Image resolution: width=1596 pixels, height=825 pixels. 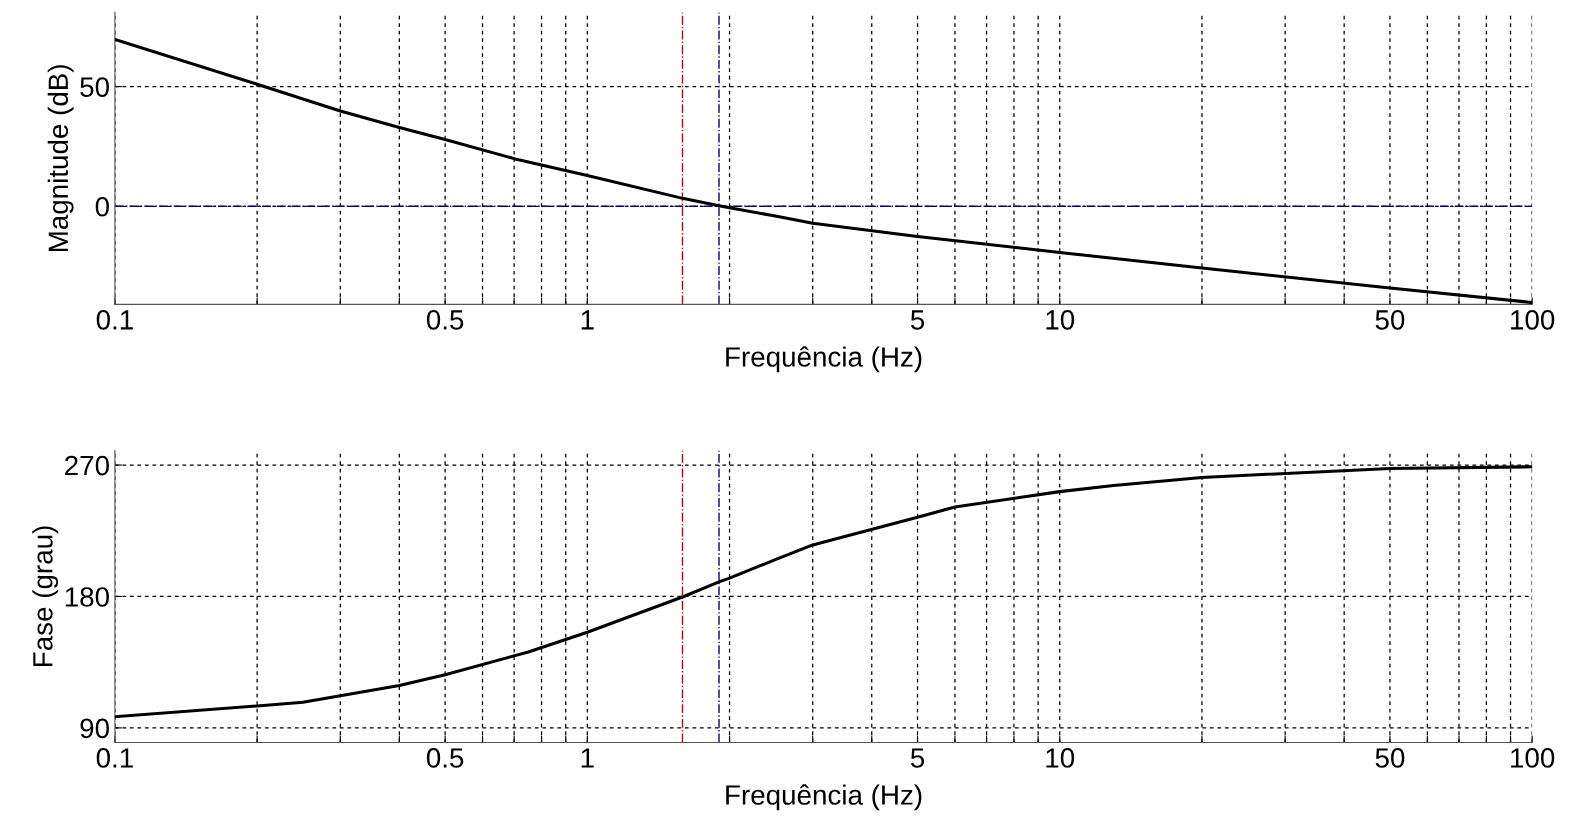 What do you see at coordinates (60, 158) in the screenshot?
I see `y-axis-title: Magnitude (dB)` at bounding box center [60, 158].